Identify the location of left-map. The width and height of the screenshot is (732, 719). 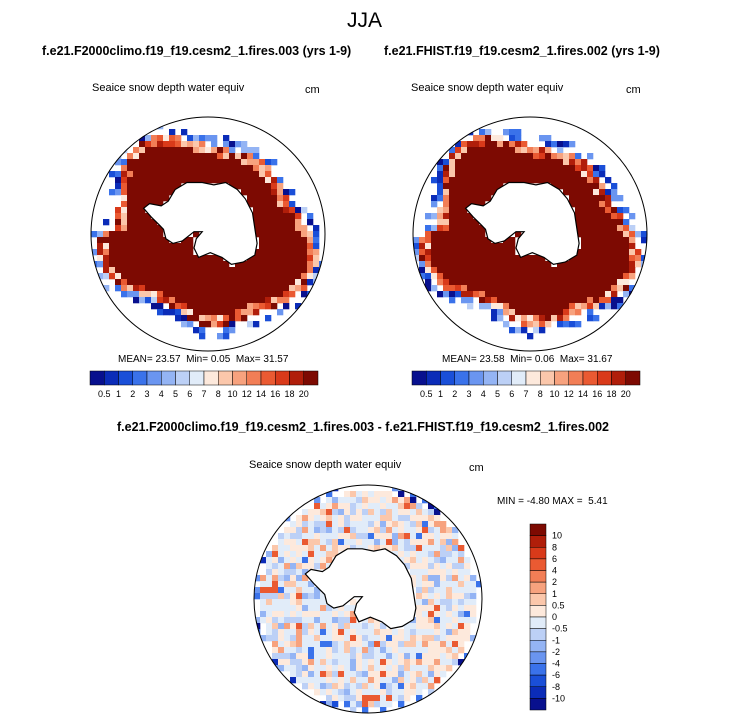
(208, 231).